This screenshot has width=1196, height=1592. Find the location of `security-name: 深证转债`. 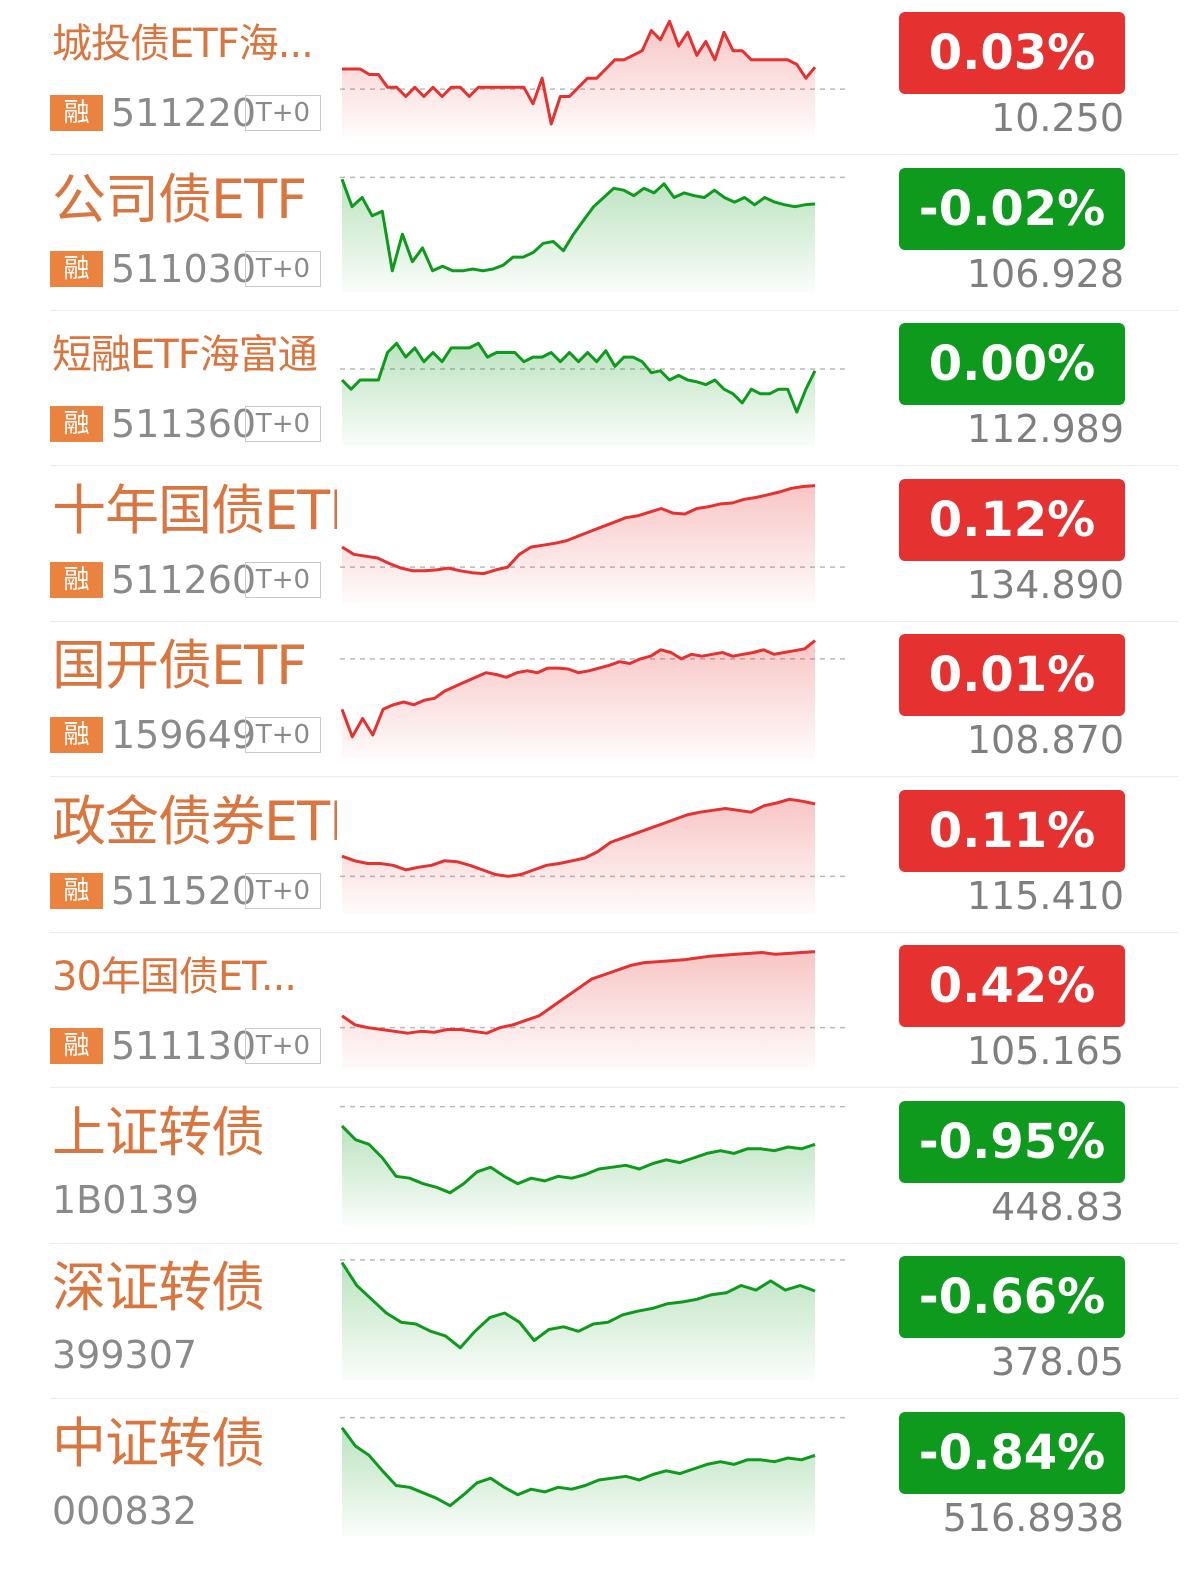

security-name: 深证转债 is located at coordinates (158, 1287).